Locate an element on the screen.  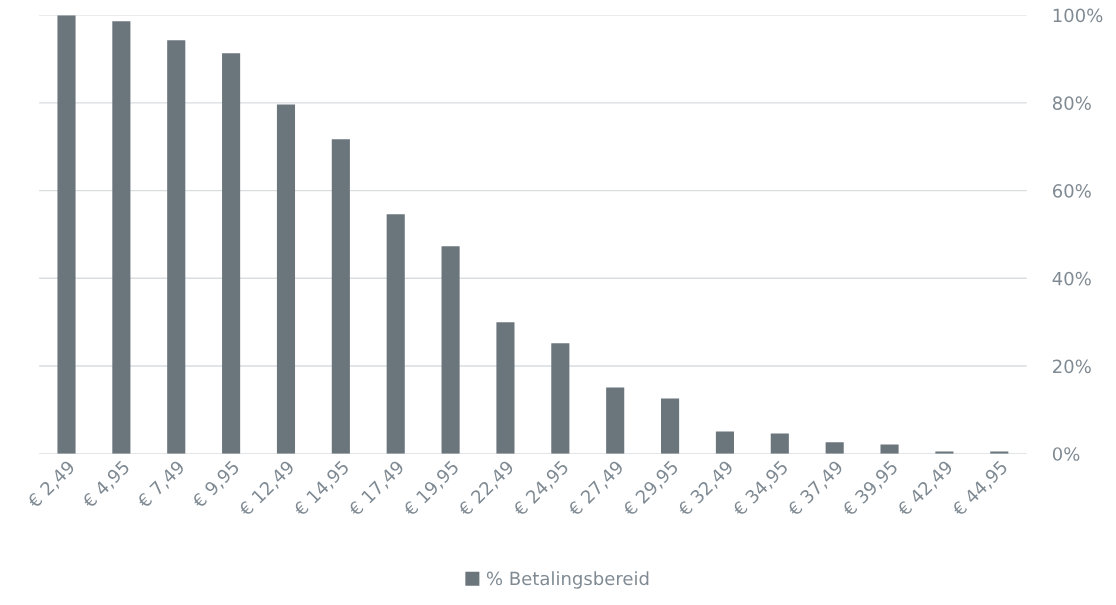
y-tick-label: 60% is located at coordinates (1071, 191).